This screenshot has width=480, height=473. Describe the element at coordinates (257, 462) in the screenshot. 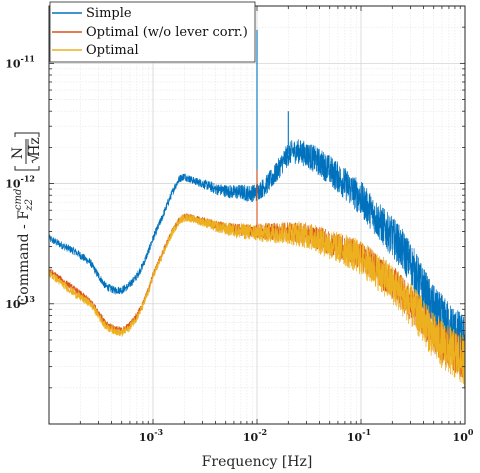

I see `x-axis-title: Frequency [Hz]` at that location.